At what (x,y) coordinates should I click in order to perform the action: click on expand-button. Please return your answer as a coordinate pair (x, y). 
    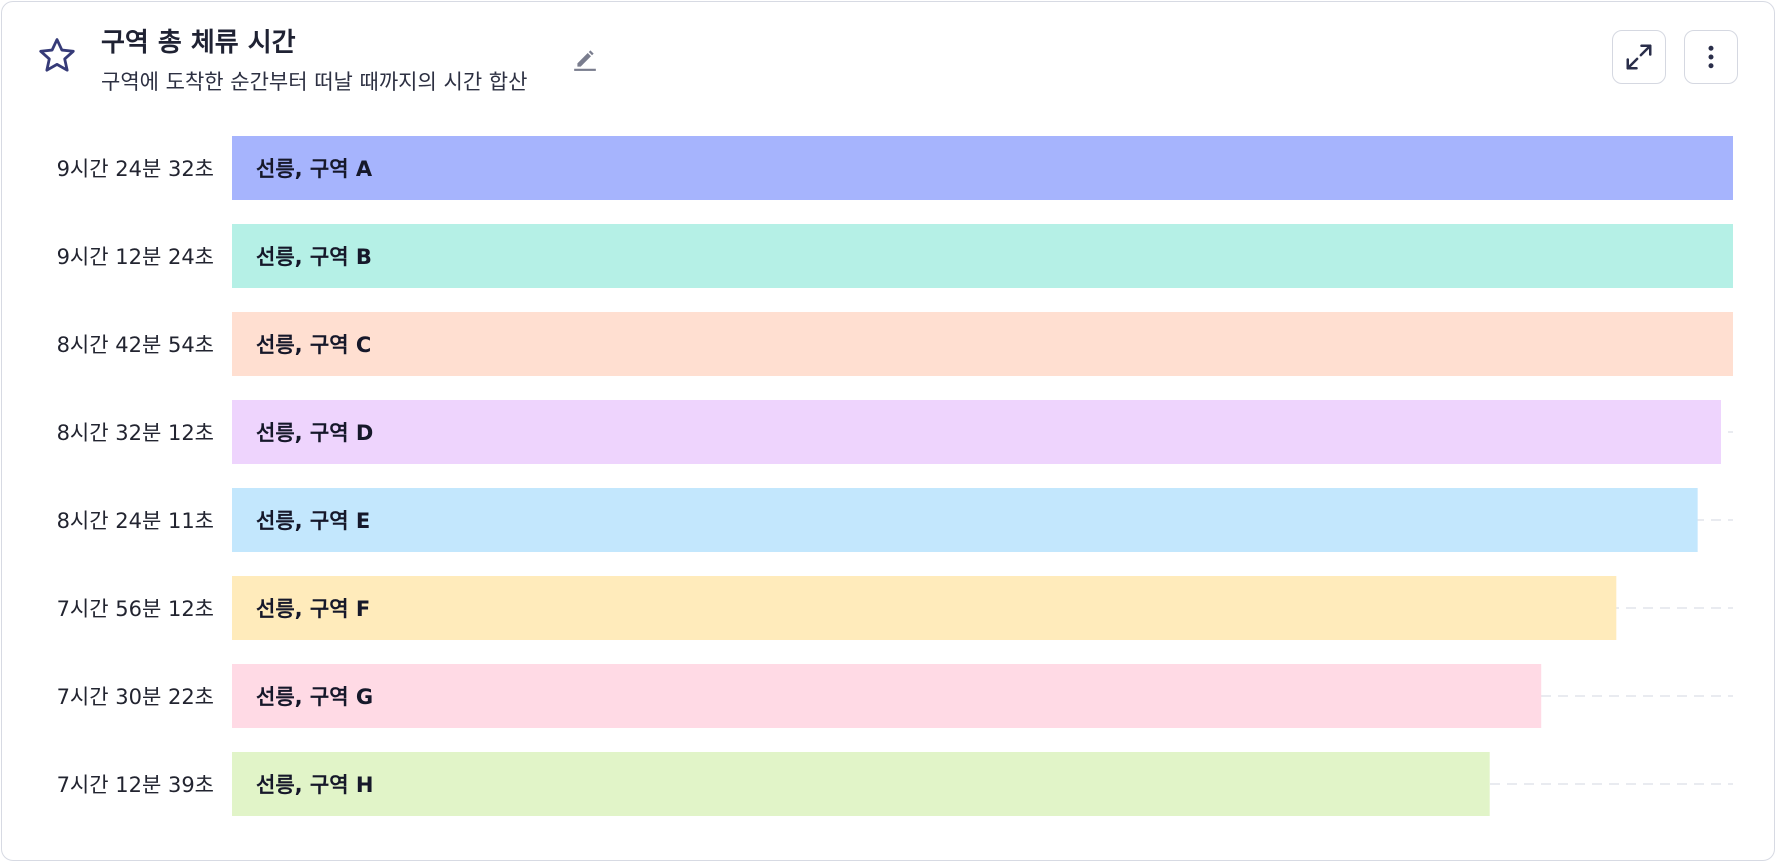
    Looking at the image, I should click on (1639, 57).